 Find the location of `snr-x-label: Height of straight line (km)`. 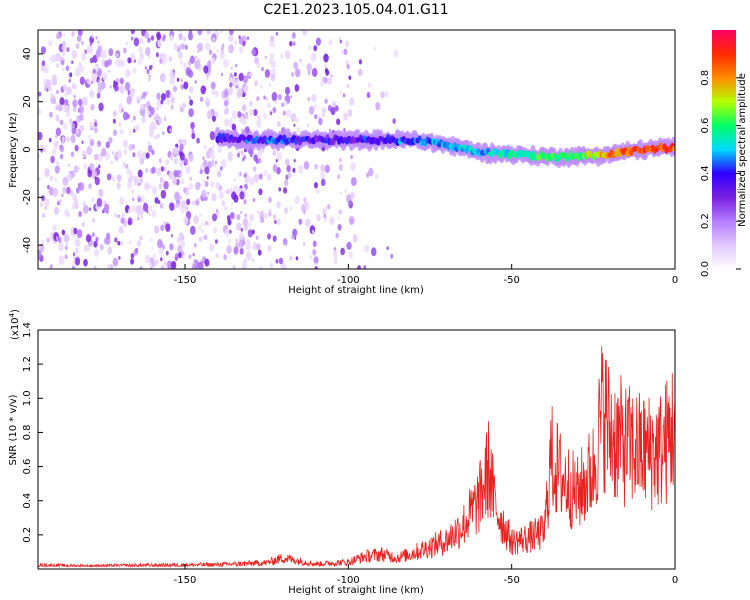

snr-x-label: Height of straight line (km) is located at coordinates (356, 590).